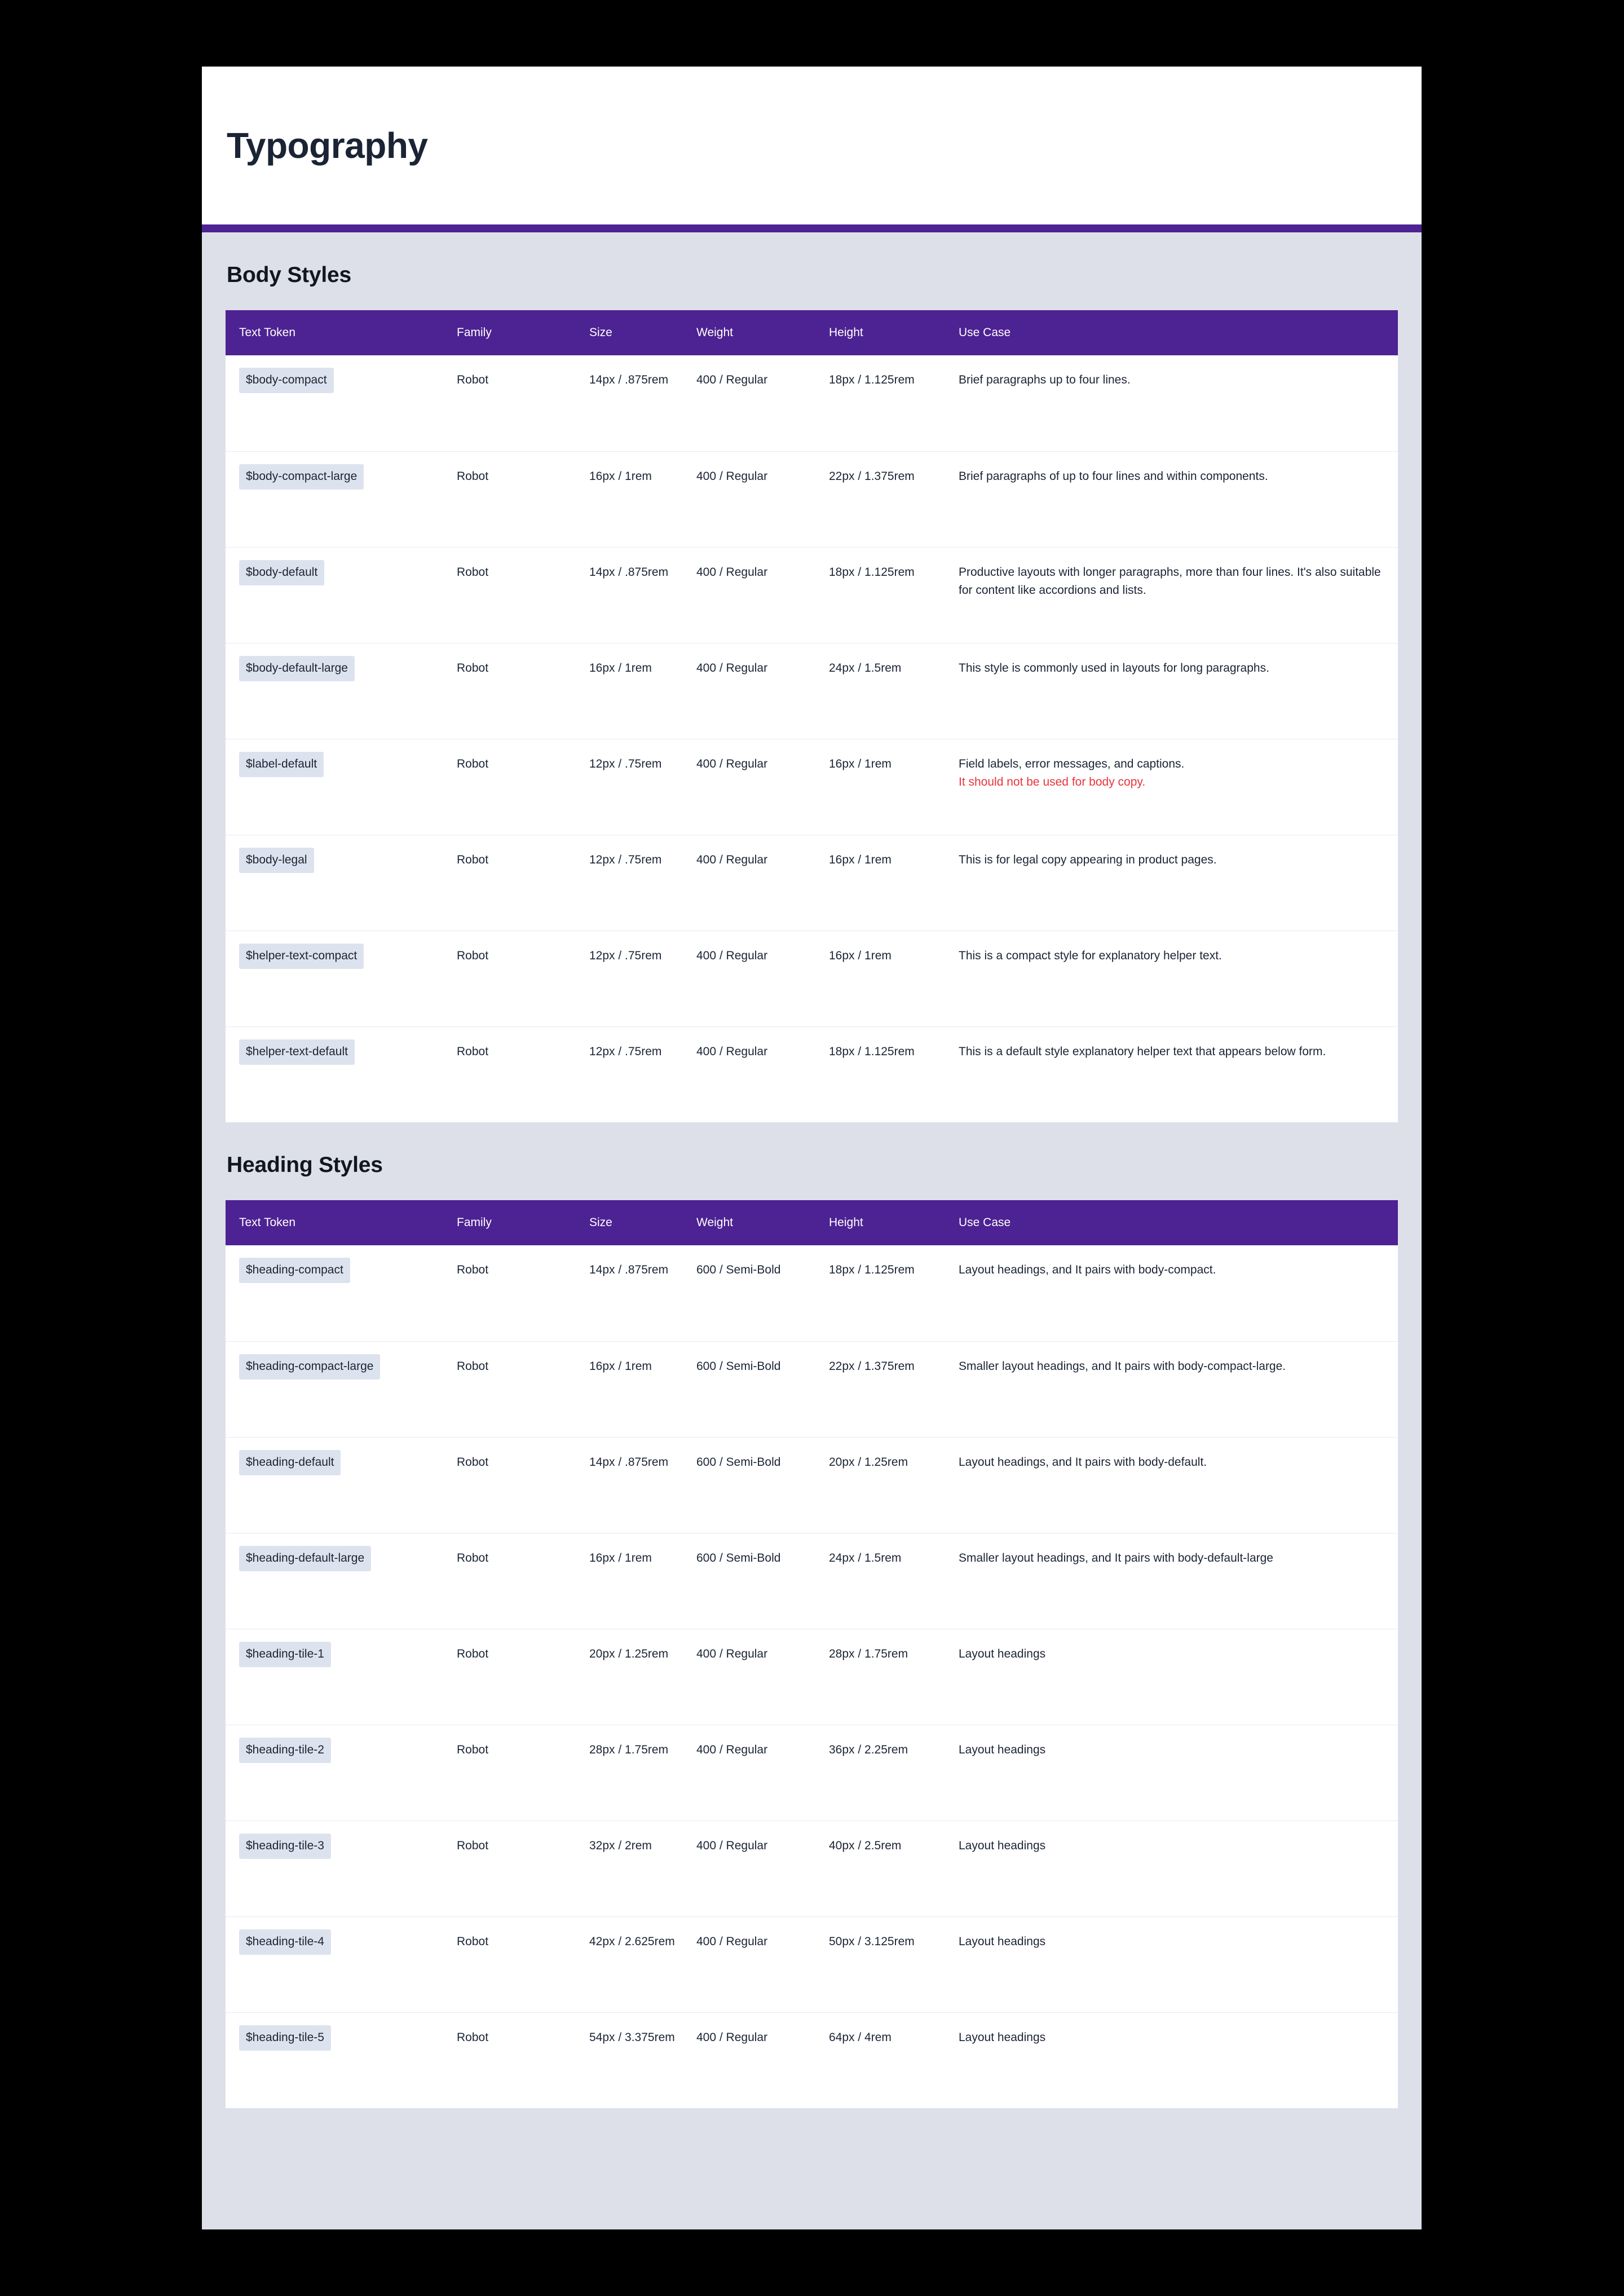 The width and height of the screenshot is (1624, 2296). I want to click on table-header-row: Text Token Family Size Weight Height Use Case, so click(812, 332).